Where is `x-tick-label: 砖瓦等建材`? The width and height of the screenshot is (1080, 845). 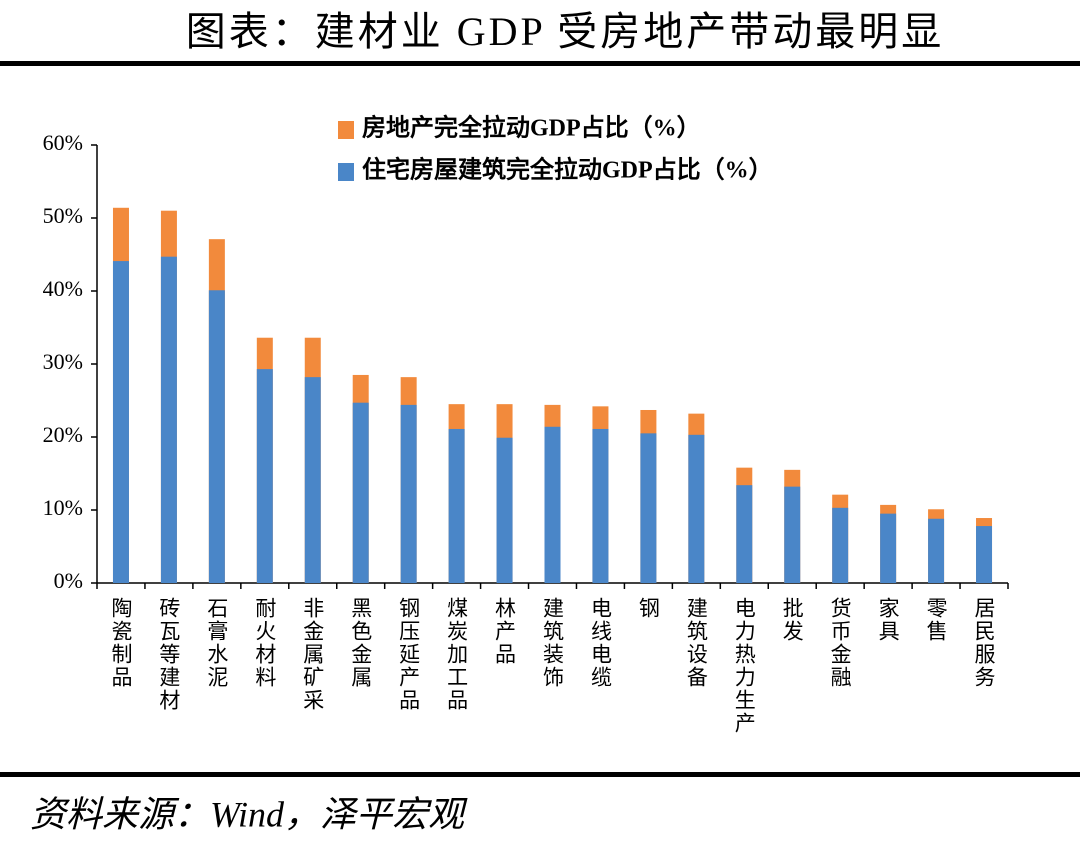 x-tick-label: 砖瓦等建材 is located at coordinates (169, 654).